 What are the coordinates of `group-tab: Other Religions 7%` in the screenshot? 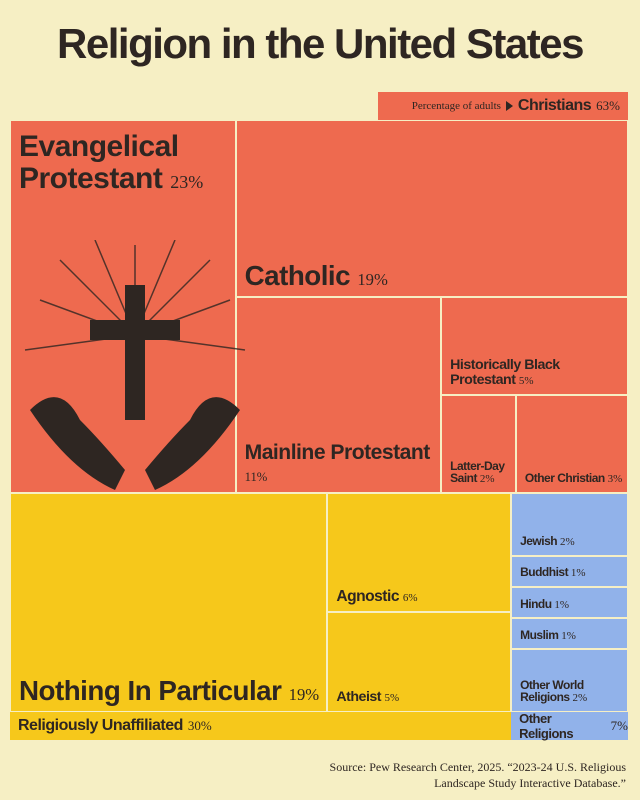 It's located at (569, 726).